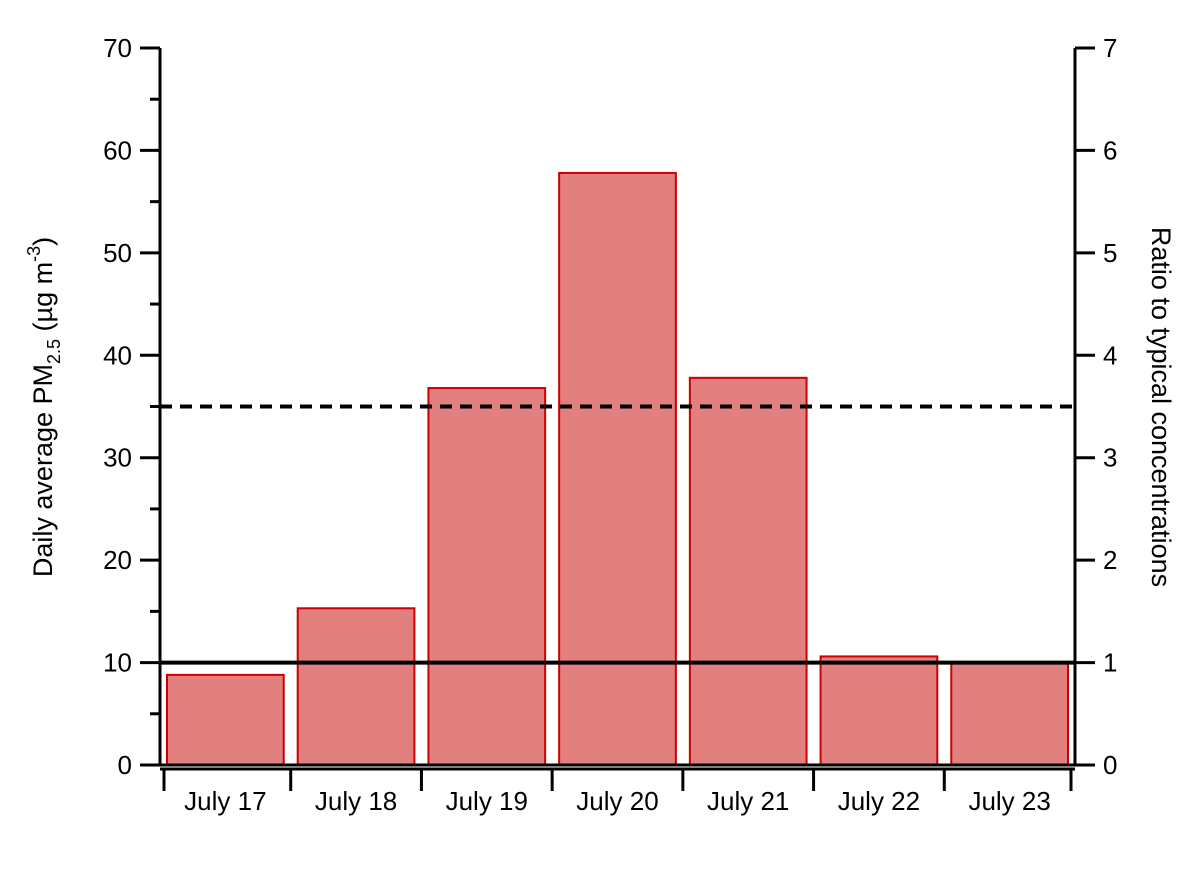  Describe the element at coordinates (117, 458) in the screenshot. I see `y-tick-label: 30` at that location.